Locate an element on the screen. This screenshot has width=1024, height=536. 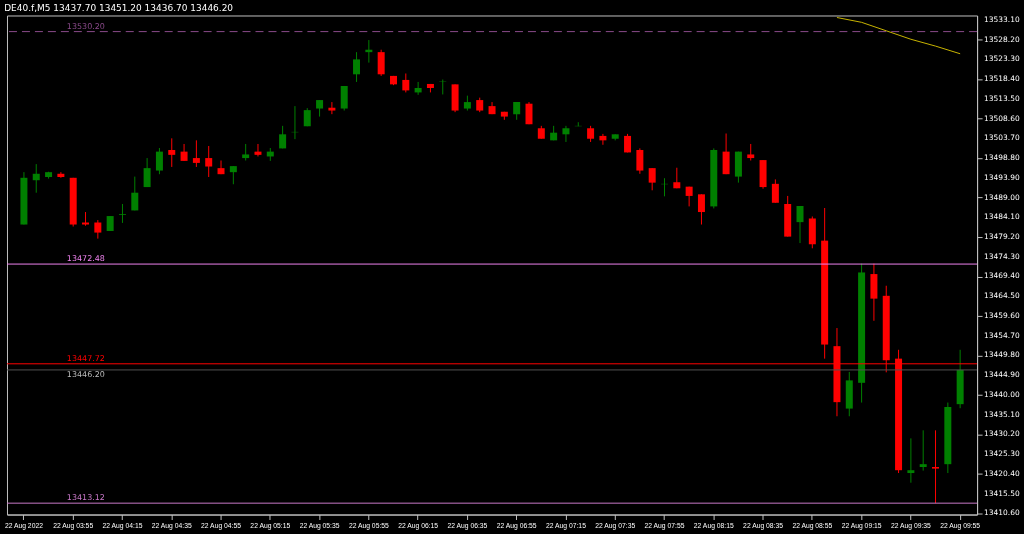
ref-line-label: 13446.20 is located at coordinates (85, 374).